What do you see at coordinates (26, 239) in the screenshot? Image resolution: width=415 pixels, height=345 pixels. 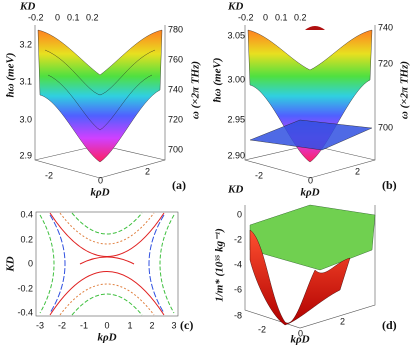 I see `left-tick: 0.2` at bounding box center [26, 239].